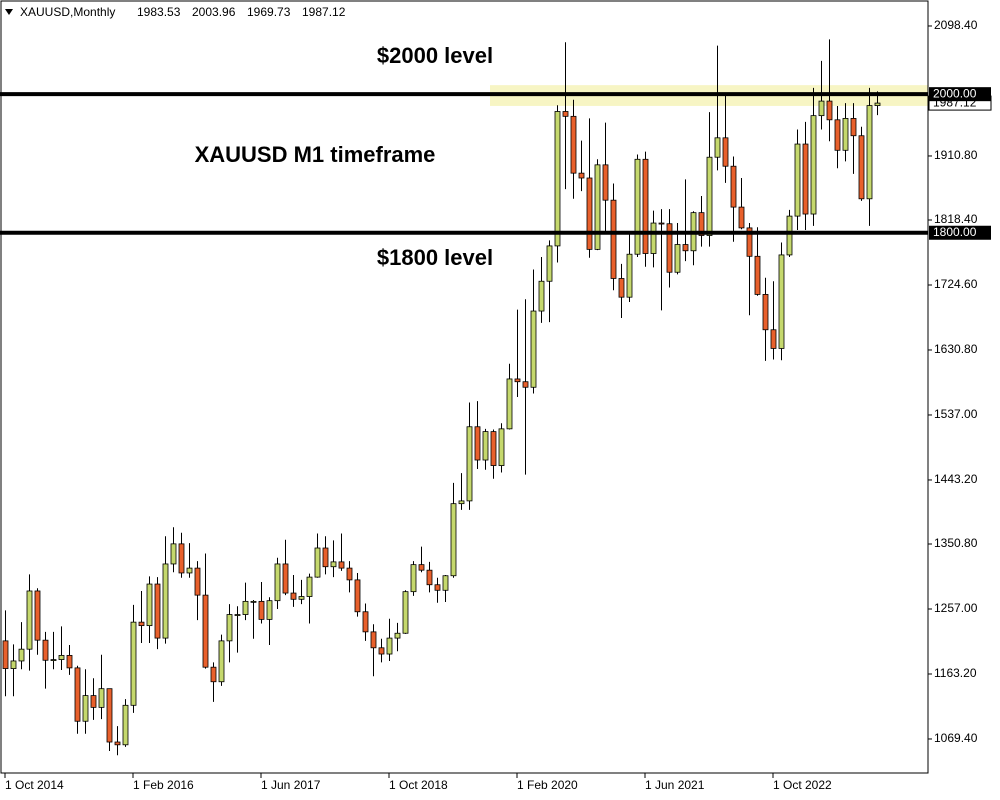 This screenshot has width=1000, height=800. Describe the element at coordinates (418, 785) in the screenshot. I see `x-tick-label: 1 Oct 2018` at that location.